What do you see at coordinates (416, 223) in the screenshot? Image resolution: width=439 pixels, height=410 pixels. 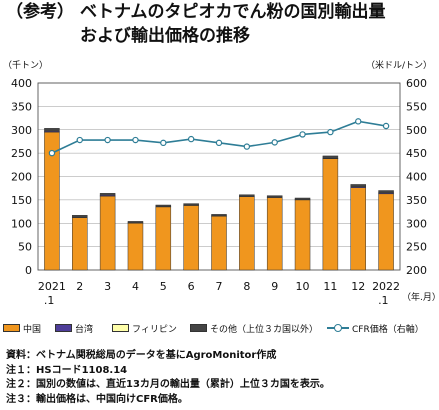 I see `y-right-tick-label: 300` at bounding box center [416, 223].